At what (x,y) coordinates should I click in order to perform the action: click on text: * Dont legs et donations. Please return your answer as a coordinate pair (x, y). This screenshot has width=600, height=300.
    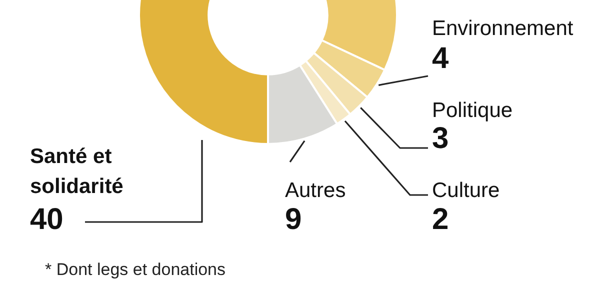
    Looking at the image, I should click on (135, 270).